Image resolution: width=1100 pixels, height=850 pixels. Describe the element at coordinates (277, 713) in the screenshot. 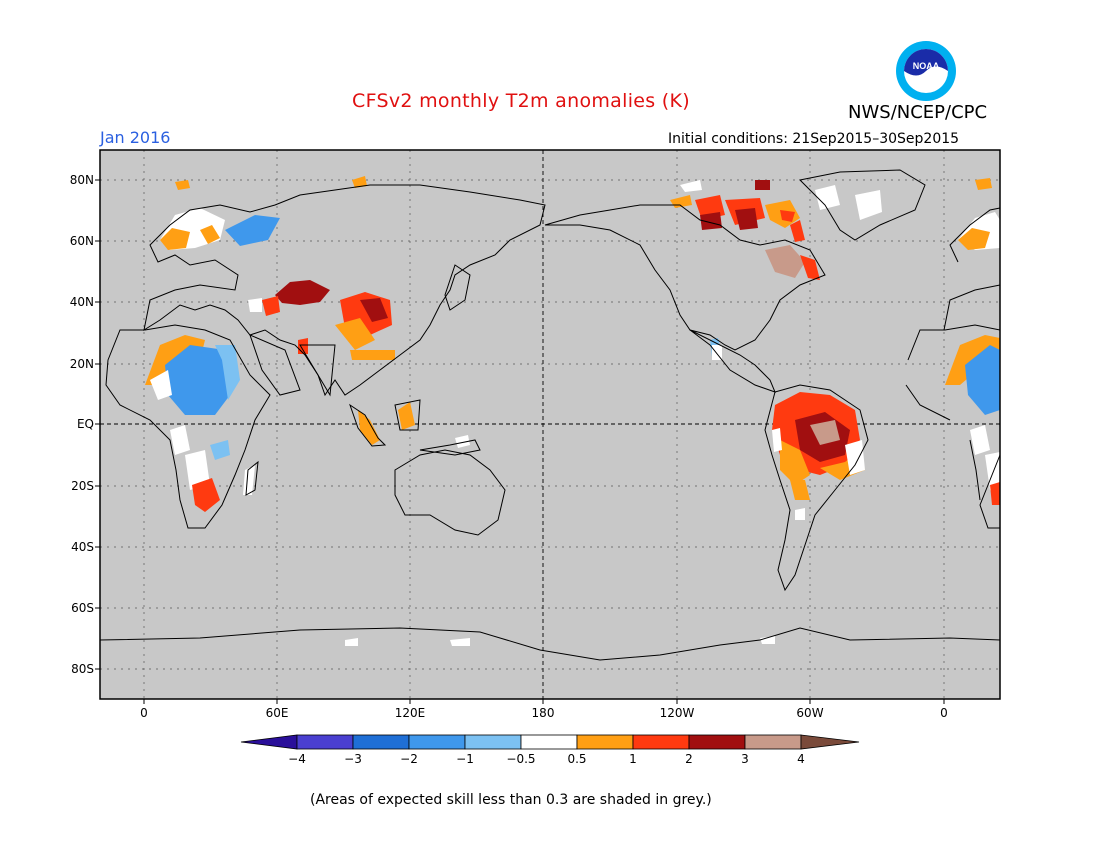

I see `lon-label-60e: 60E` at that location.